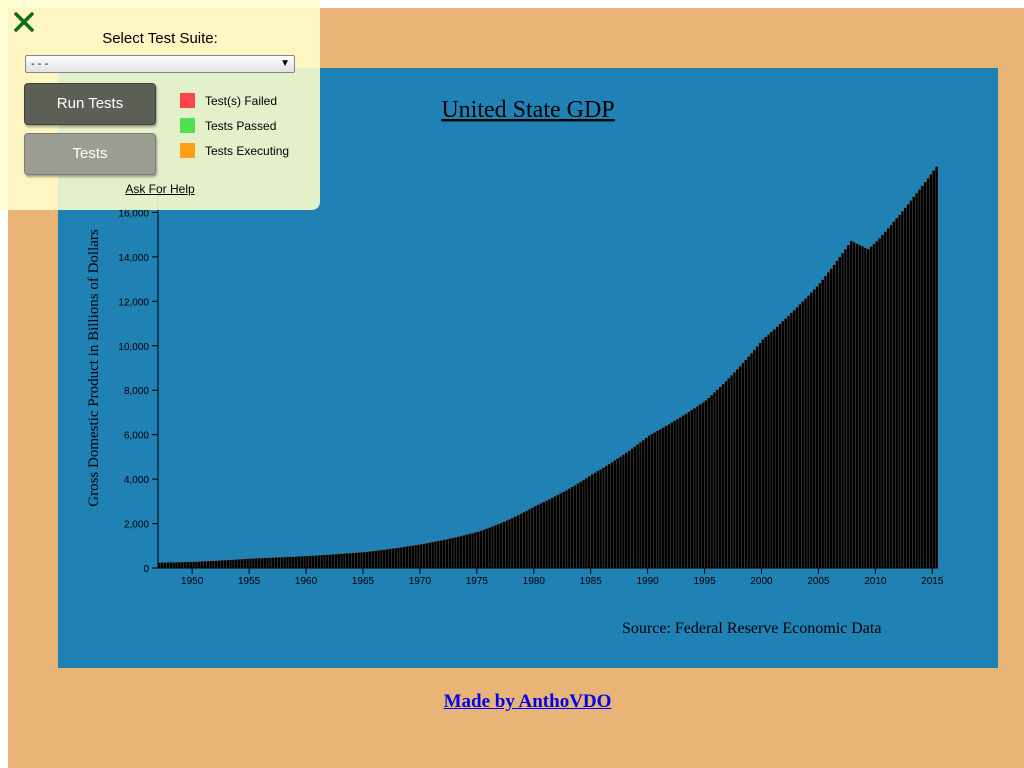 The height and width of the screenshot is (768, 1024). I want to click on run-tests-button: Run Tests, so click(90, 104).